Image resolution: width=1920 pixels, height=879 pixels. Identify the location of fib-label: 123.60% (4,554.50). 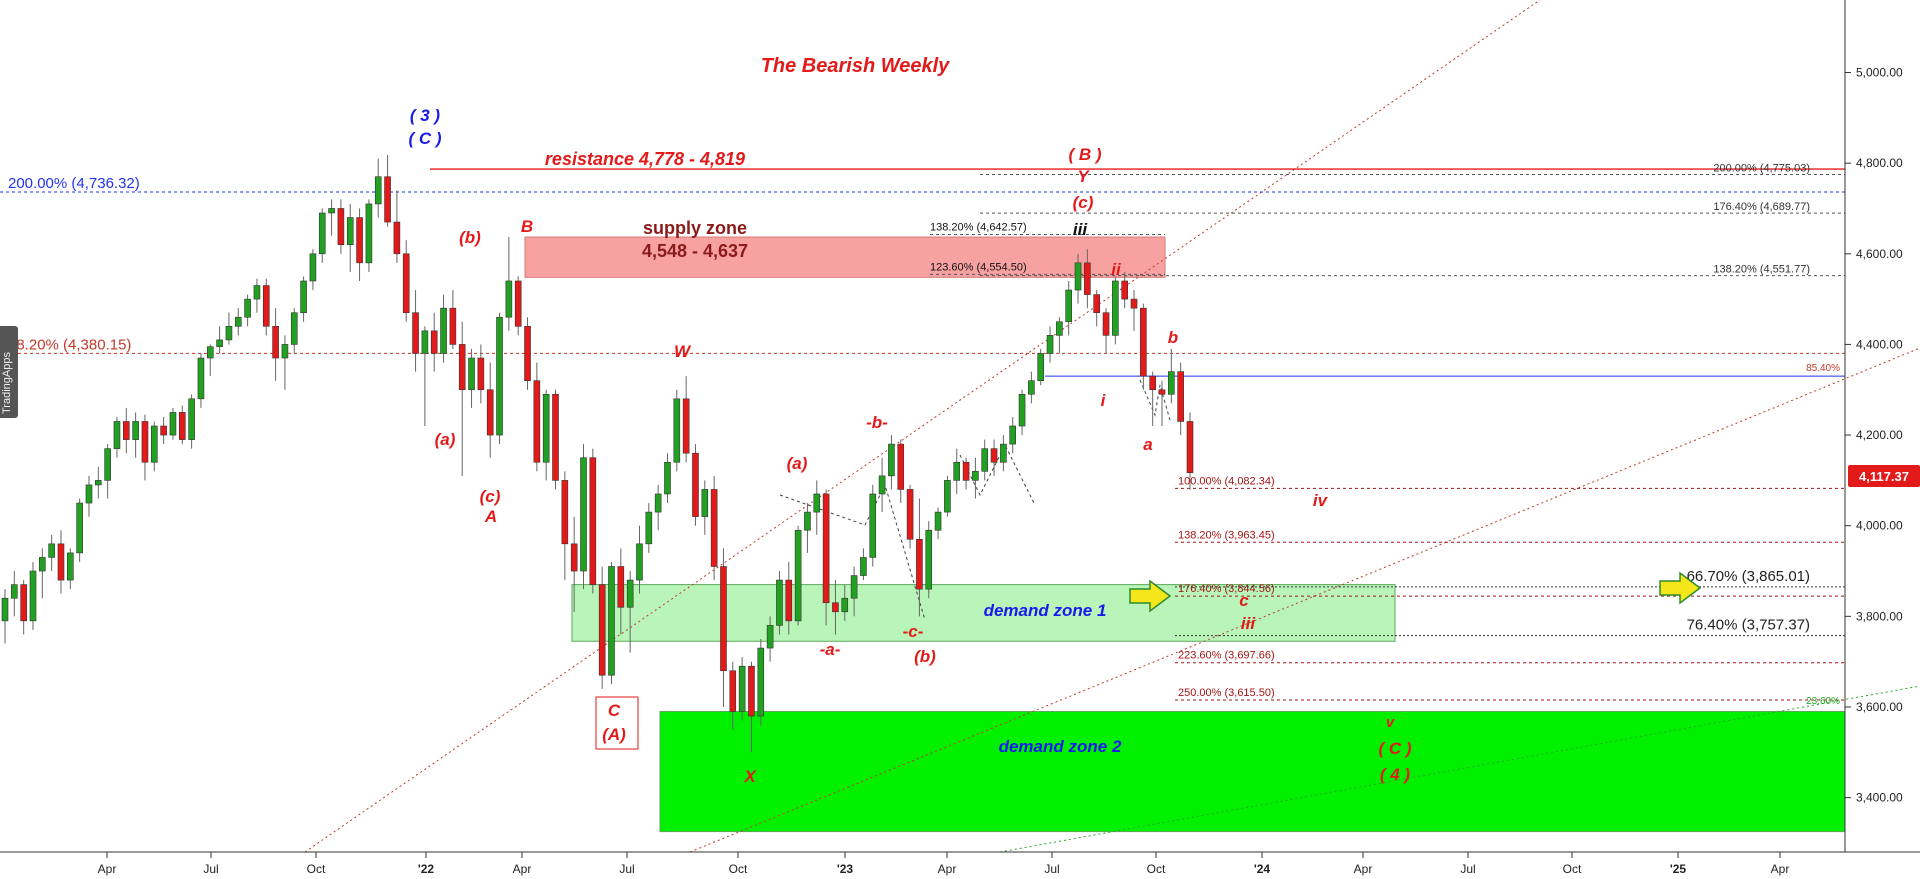
(978, 267).